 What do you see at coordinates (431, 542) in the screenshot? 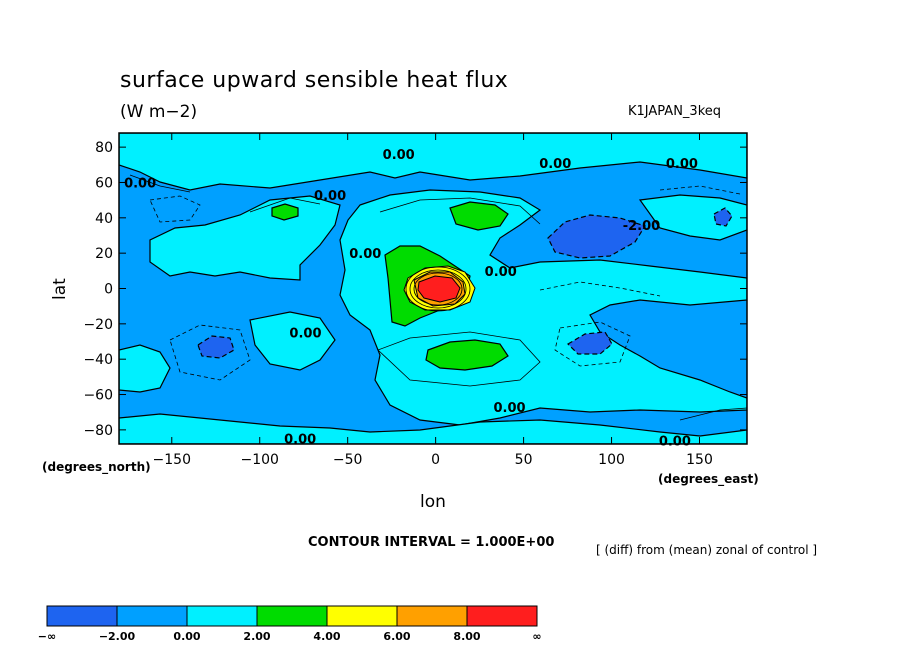
I see `contour-interval: CONTOUR INTERVAL = 1.000E+00` at bounding box center [431, 542].